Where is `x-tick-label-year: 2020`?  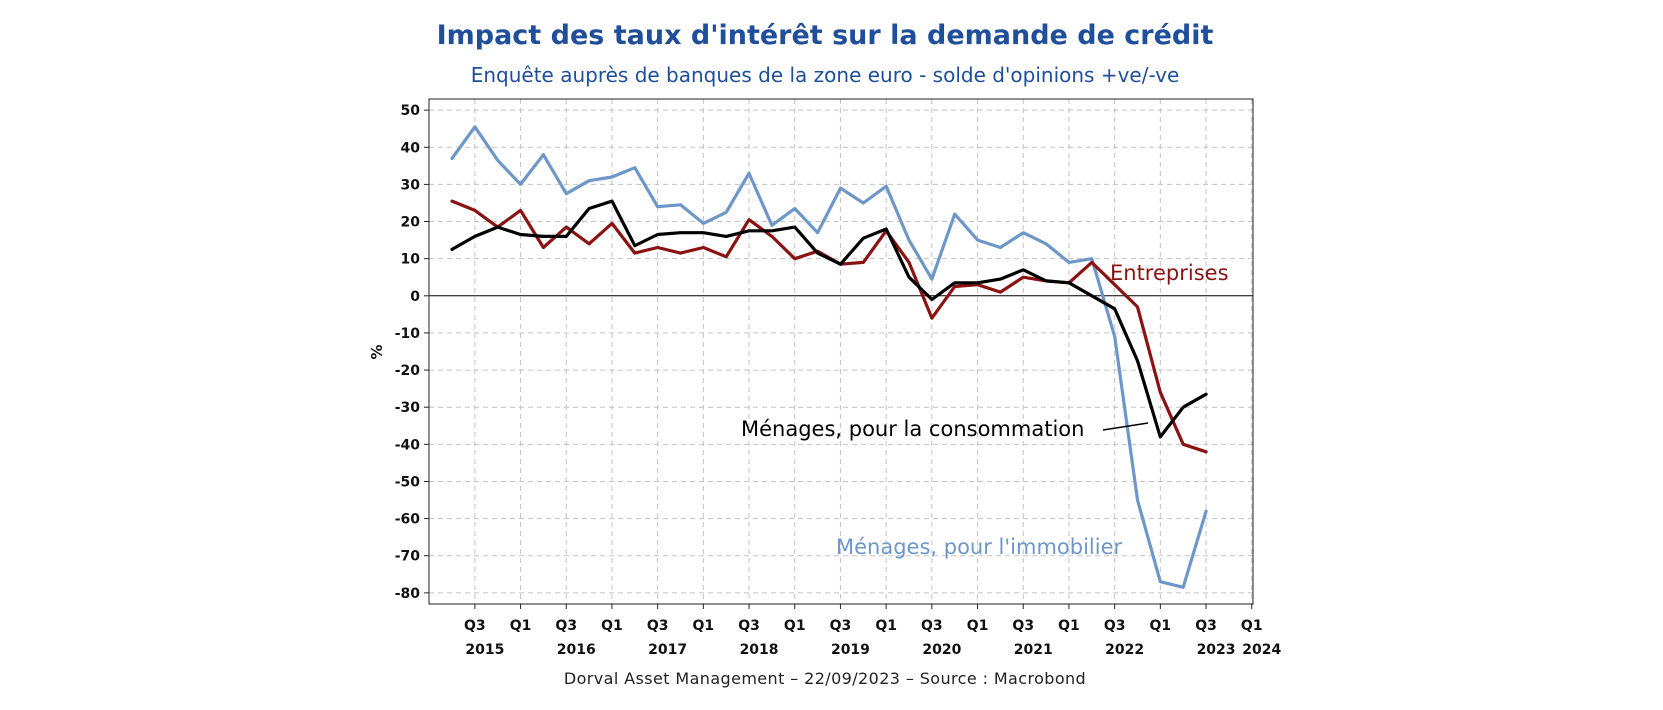
x-tick-label-year: 2020 is located at coordinates (941, 650).